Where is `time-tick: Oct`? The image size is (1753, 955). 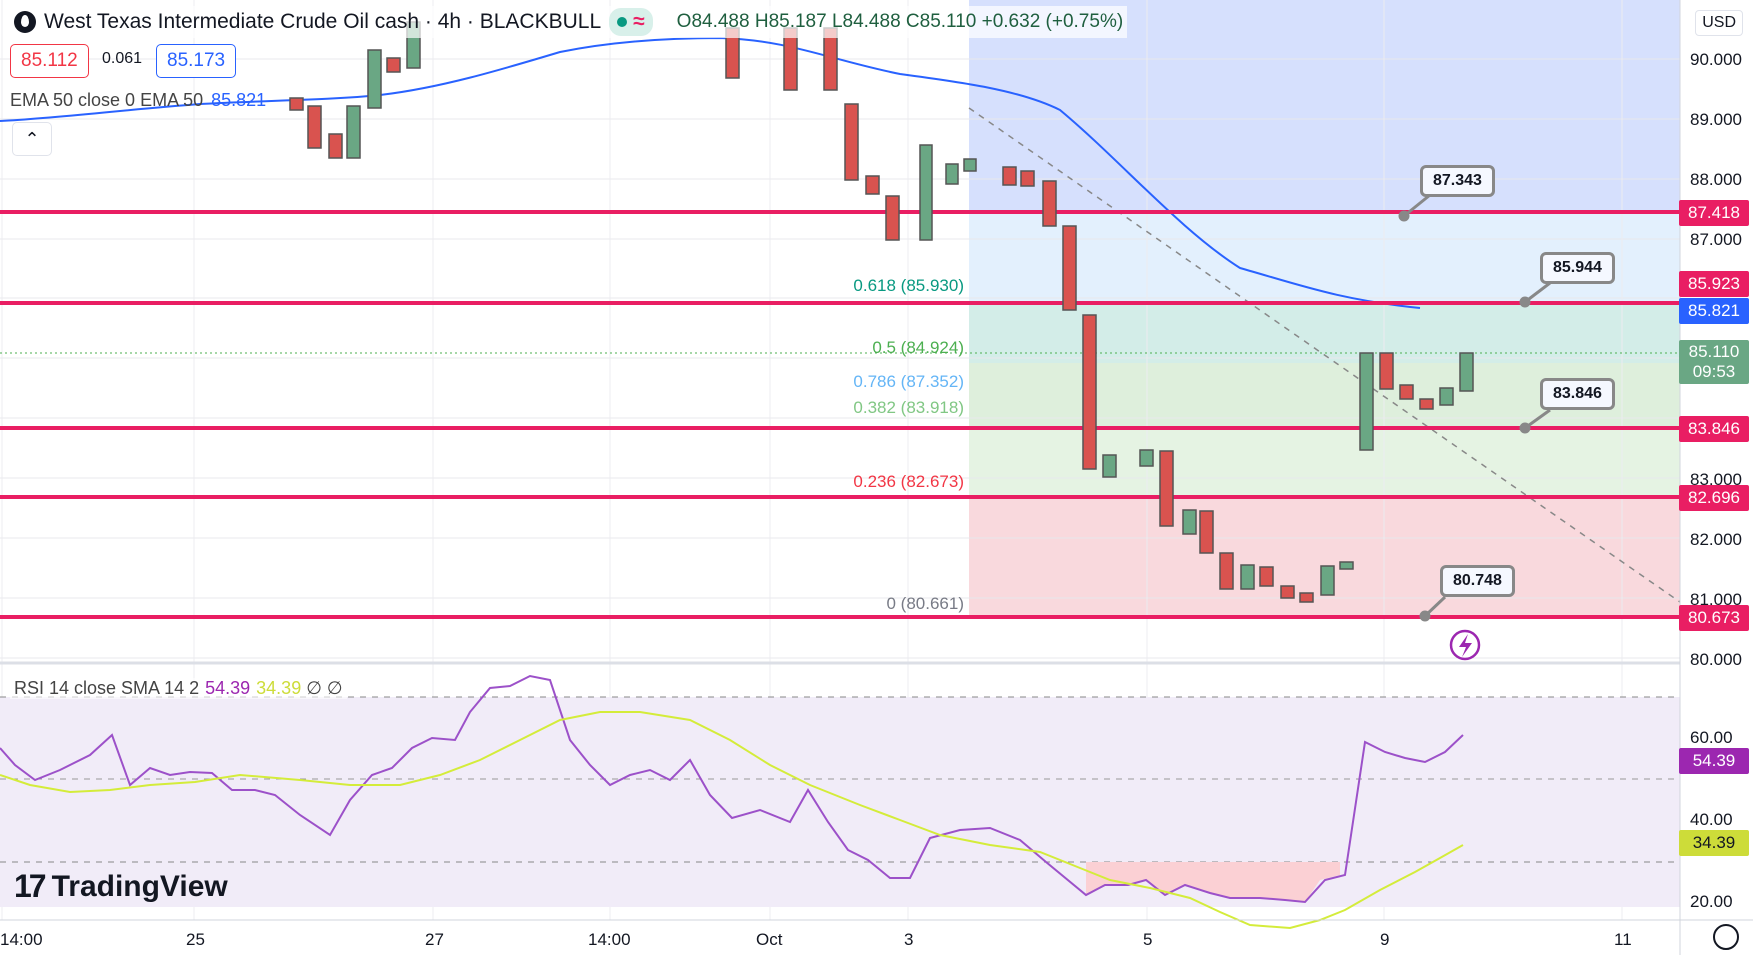 time-tick: Oct is located at coordinates (769, 939).